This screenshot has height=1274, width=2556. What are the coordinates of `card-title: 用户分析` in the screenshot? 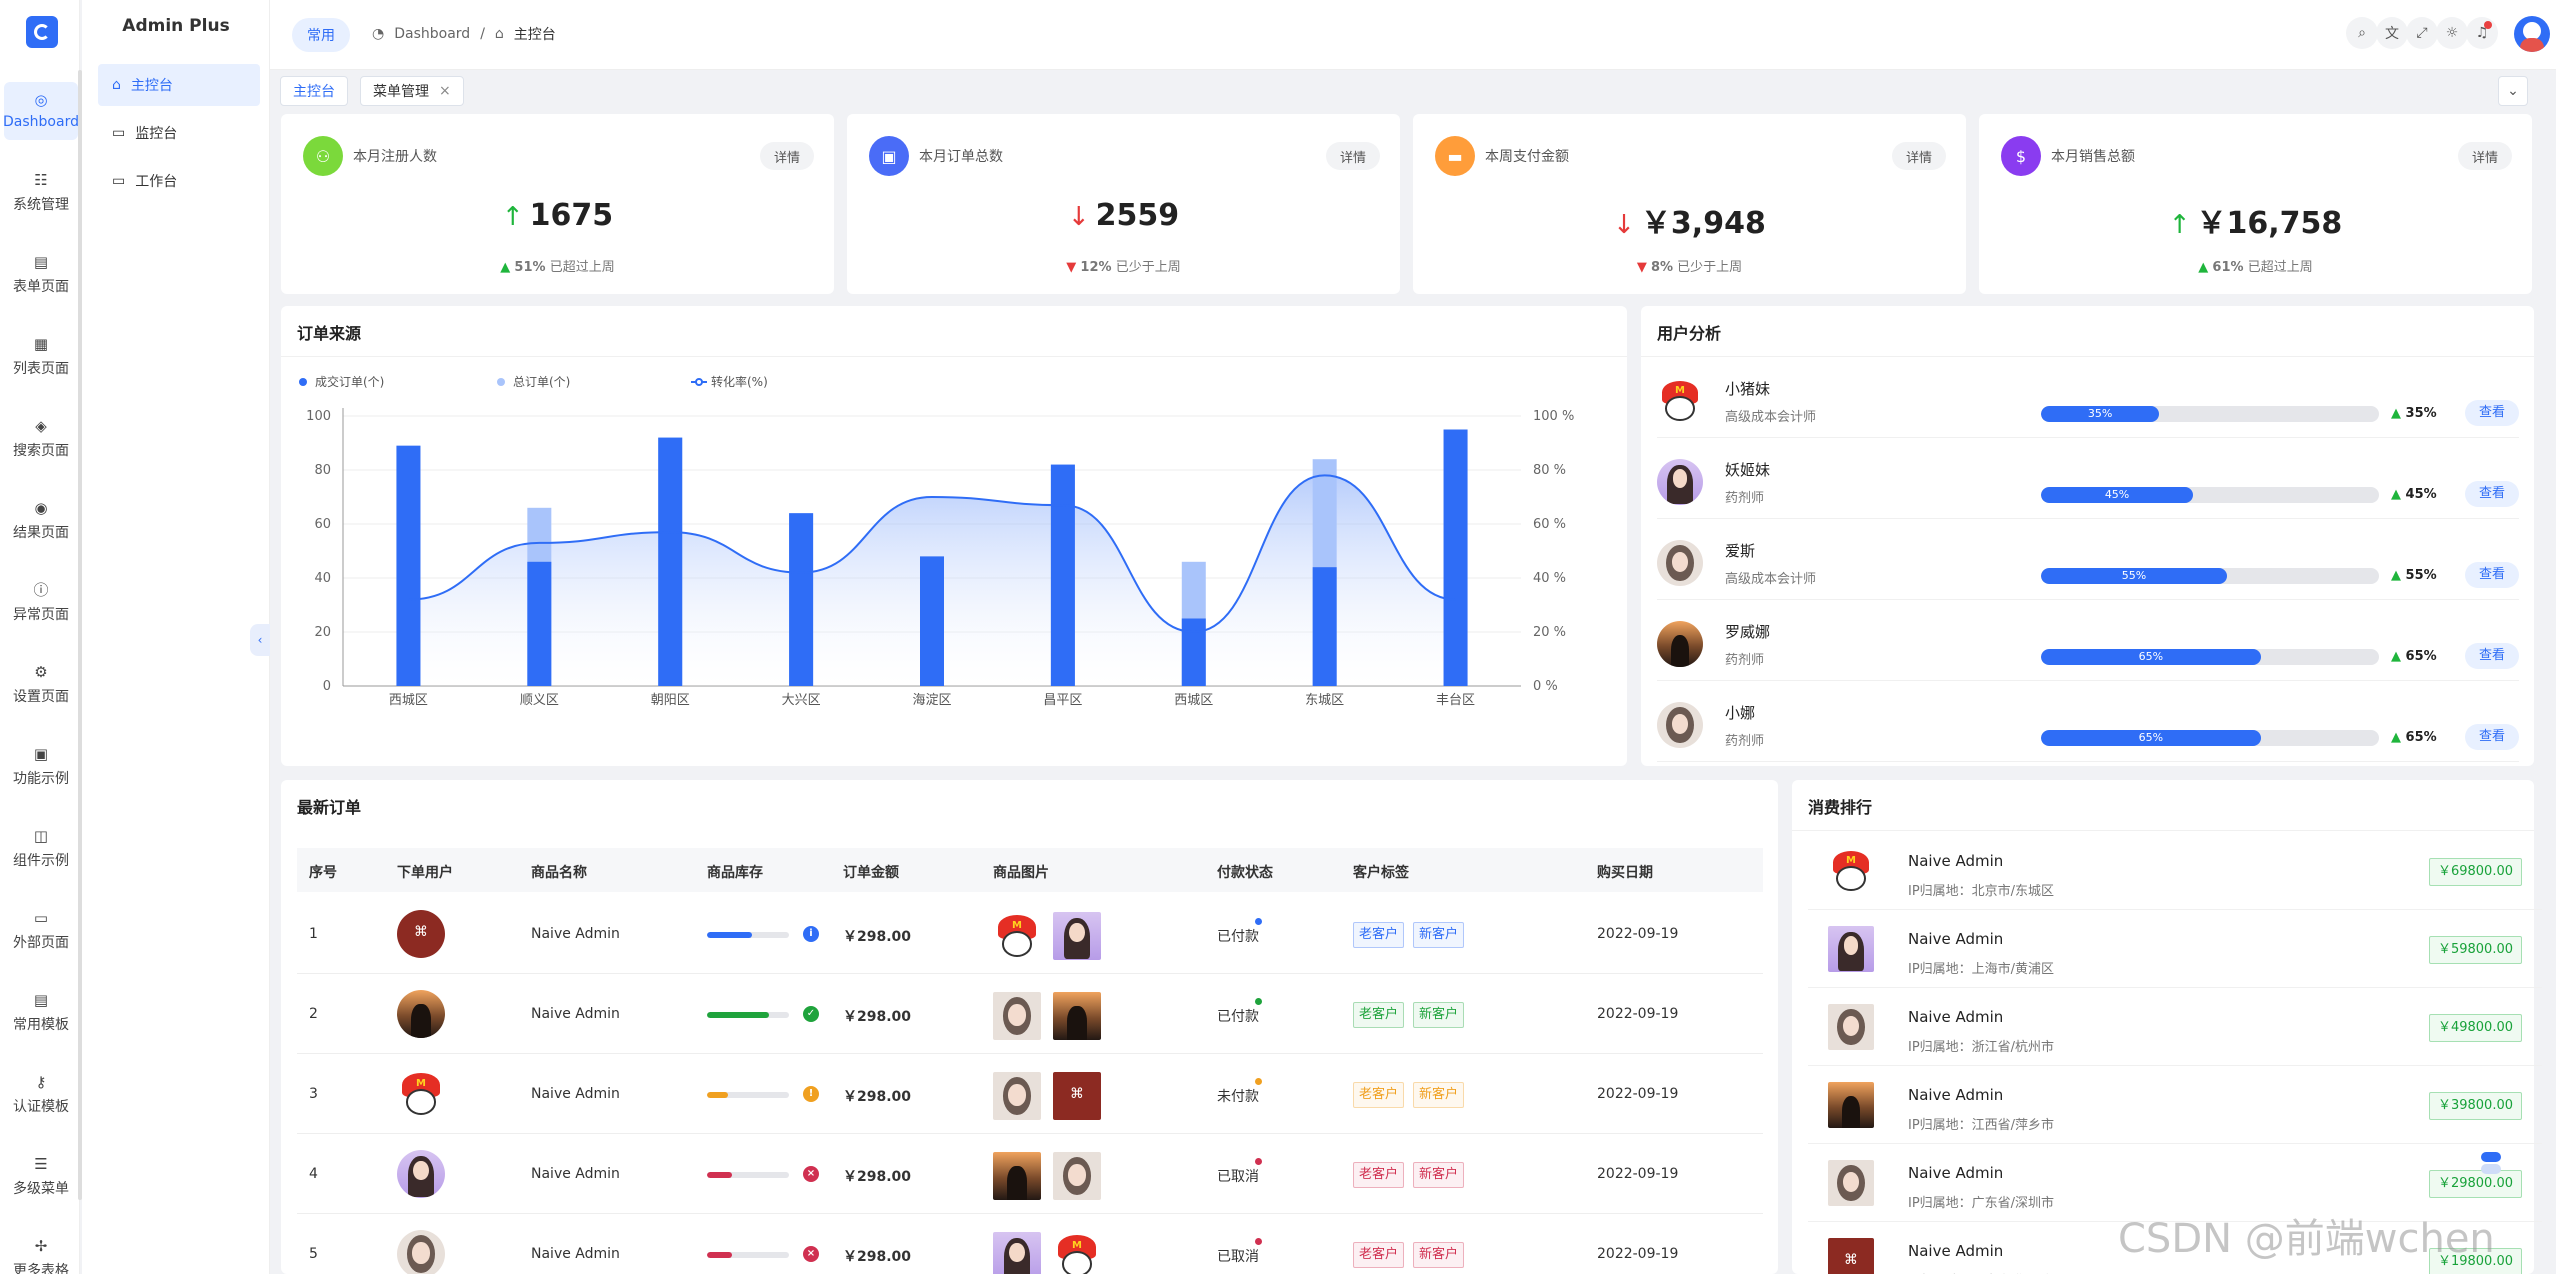 It's located at (1689, 333).